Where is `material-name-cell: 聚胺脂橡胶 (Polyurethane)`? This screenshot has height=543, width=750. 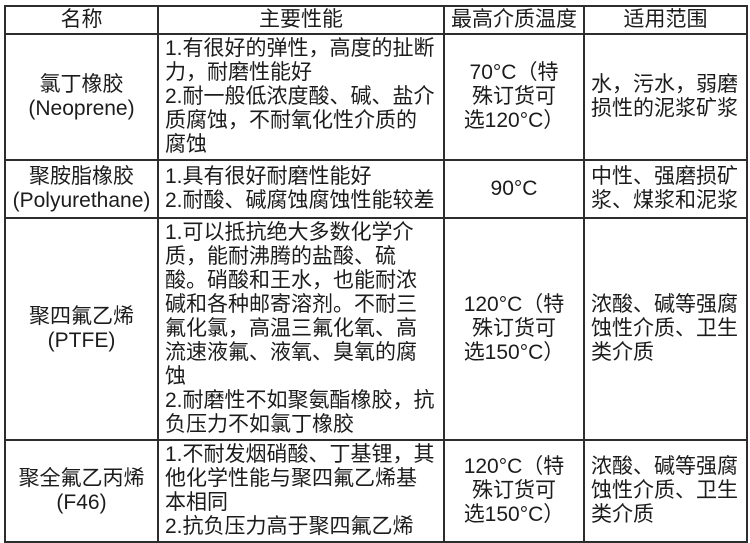
material-name-cell: 聚胺脂橡胶 (Polyurethane) is located at coordinates (81, 189).